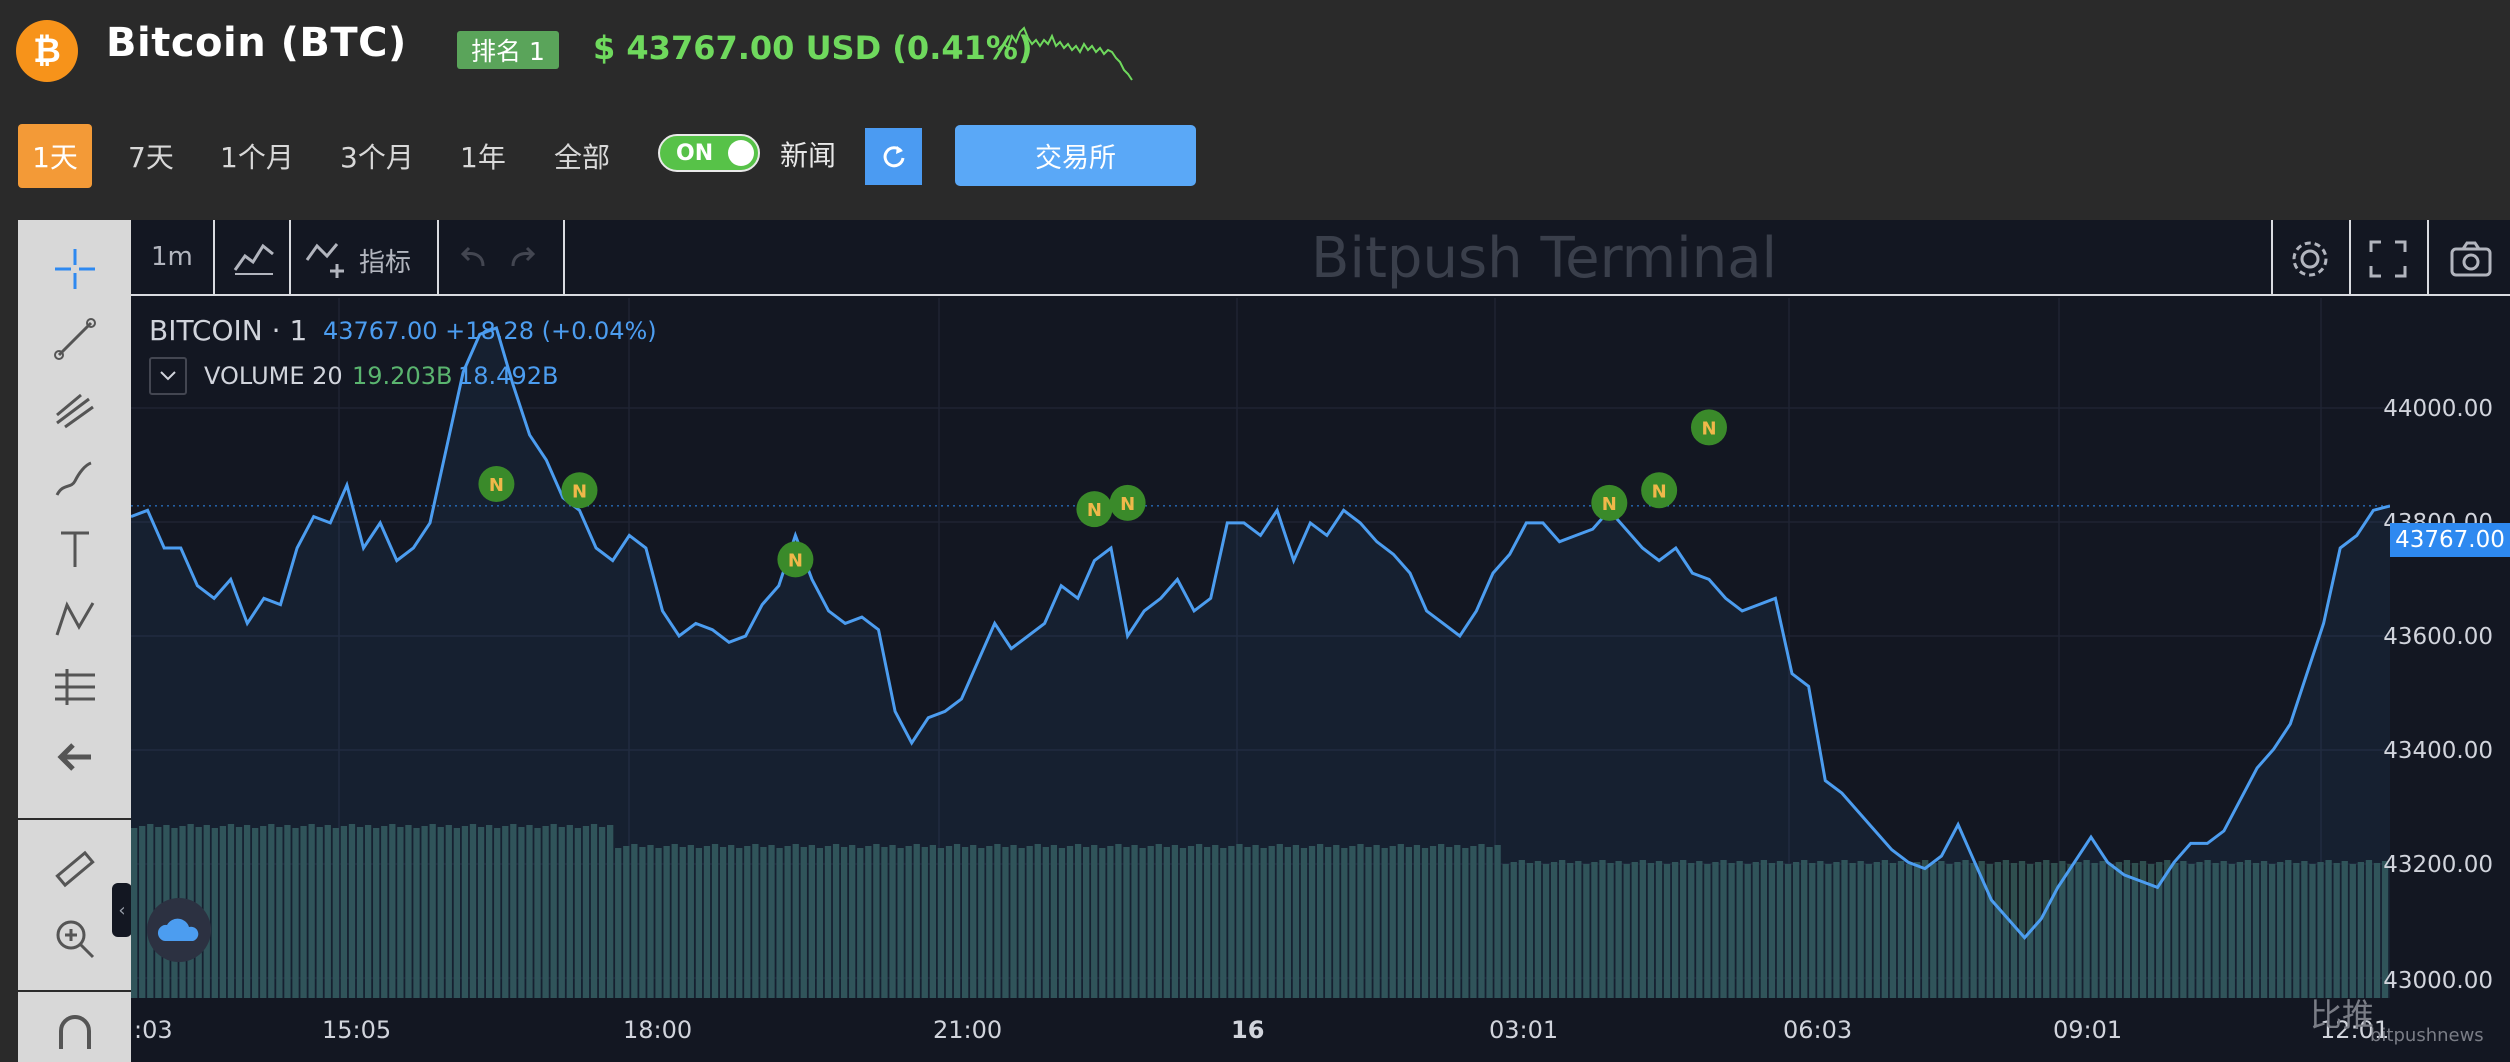 The image size is (2510, 1062). What do you see at coordinates (523, 260) in the screenshot?
I see `redo-icon` at bounding box center [523, 260].